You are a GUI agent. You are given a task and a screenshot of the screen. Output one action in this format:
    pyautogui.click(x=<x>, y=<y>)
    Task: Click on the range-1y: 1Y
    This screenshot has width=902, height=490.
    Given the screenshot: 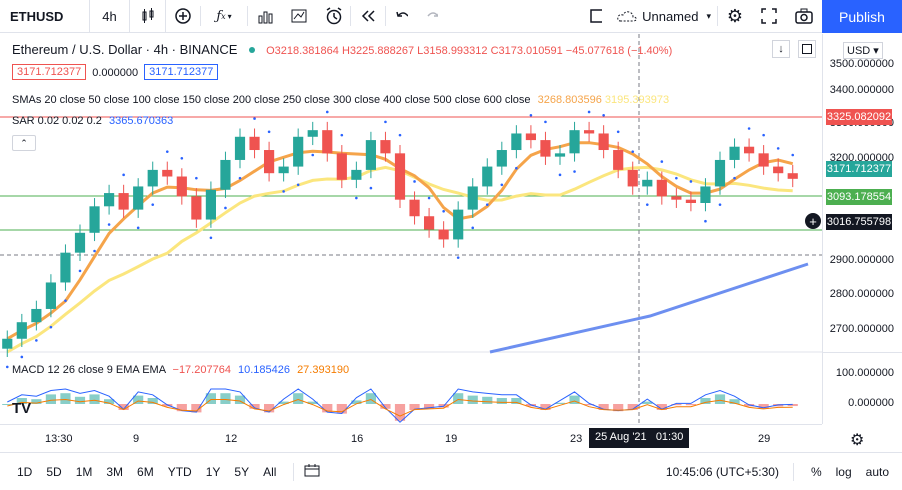 What is the action you would take?
    pyautogui.click(x=213, y=471)
    